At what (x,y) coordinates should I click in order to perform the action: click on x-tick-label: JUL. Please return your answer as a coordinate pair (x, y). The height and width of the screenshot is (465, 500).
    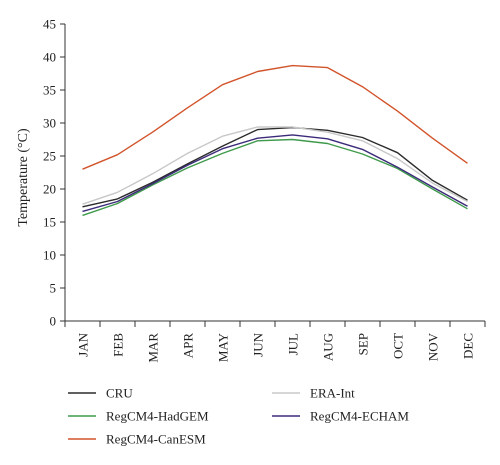
    Looking at the image, I should click on (293, 344).